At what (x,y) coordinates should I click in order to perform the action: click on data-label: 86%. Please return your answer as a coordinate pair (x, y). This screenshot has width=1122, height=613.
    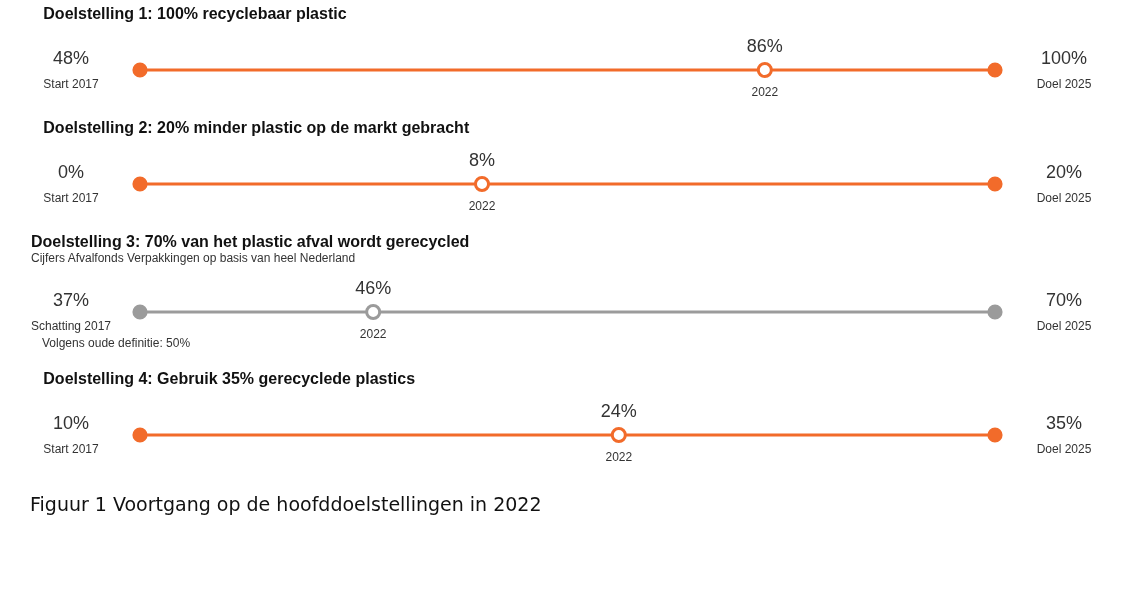
    Looking at the image, I should click on (764, 46).